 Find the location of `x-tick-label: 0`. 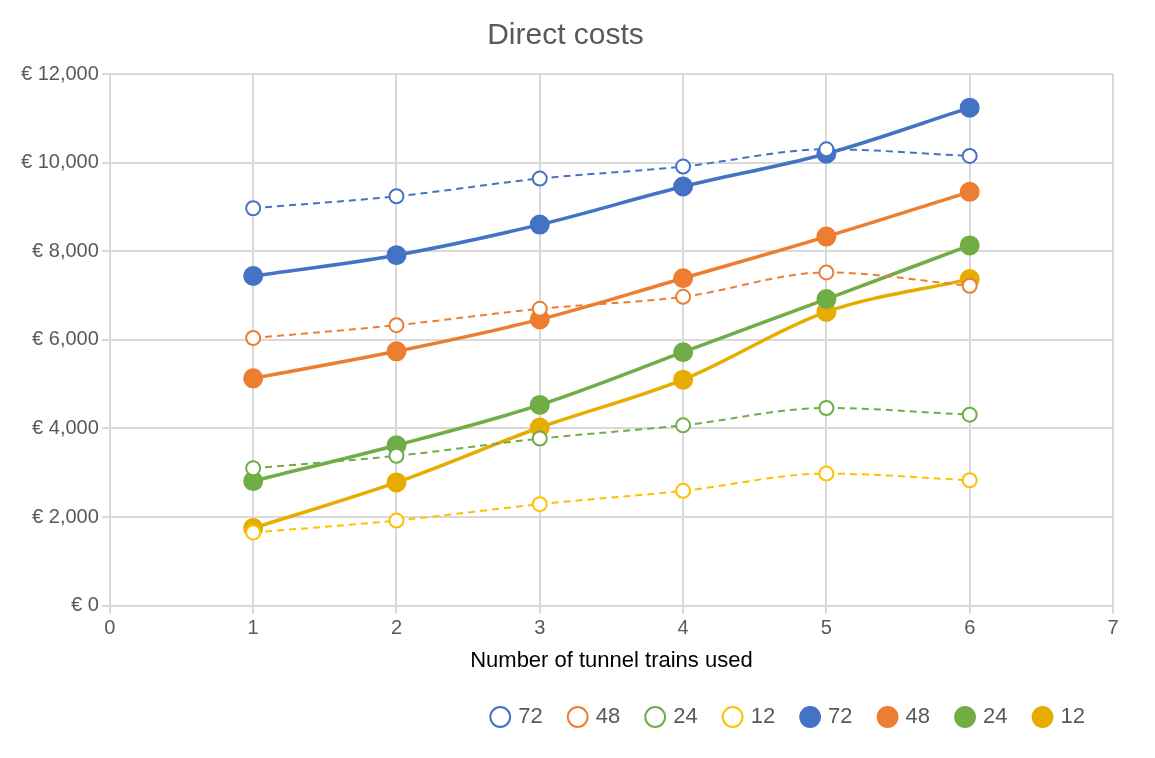

x-tick-label: 0 is located at coordinates (110, 627).